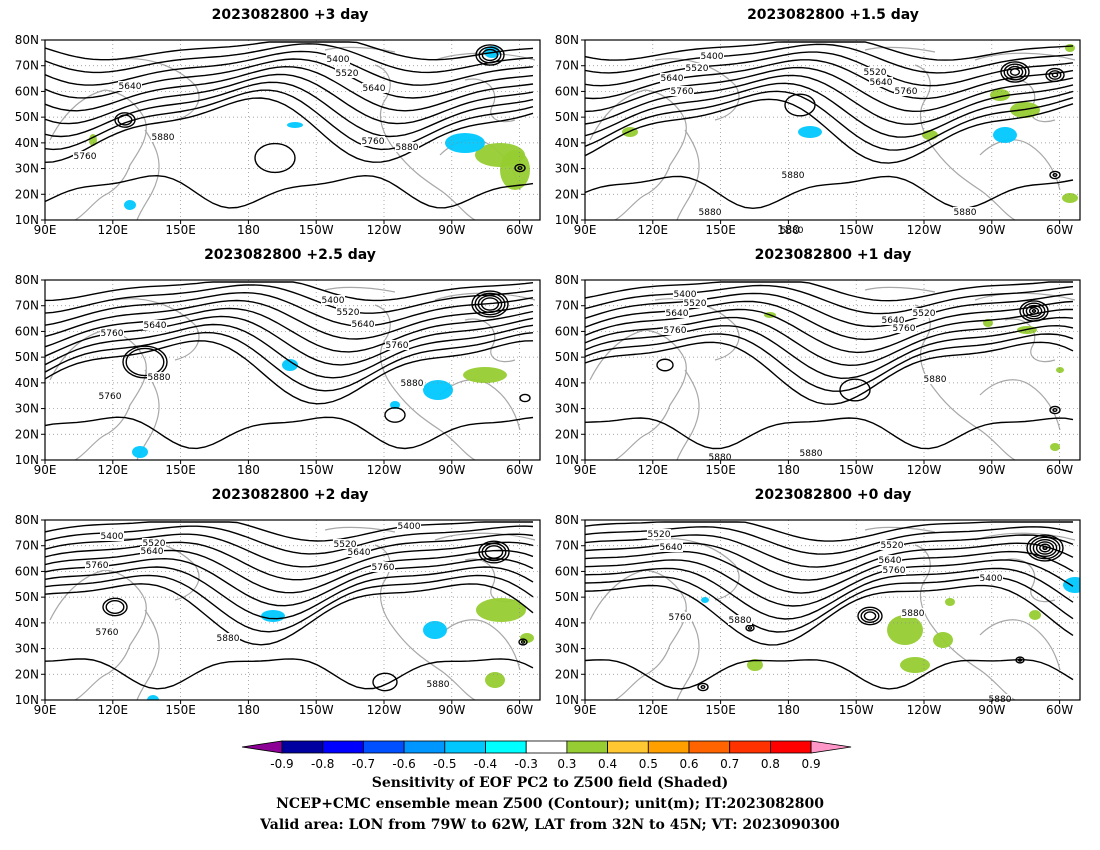  I want to click on colorbar-tick-label: 0.9, so click(811, 764).